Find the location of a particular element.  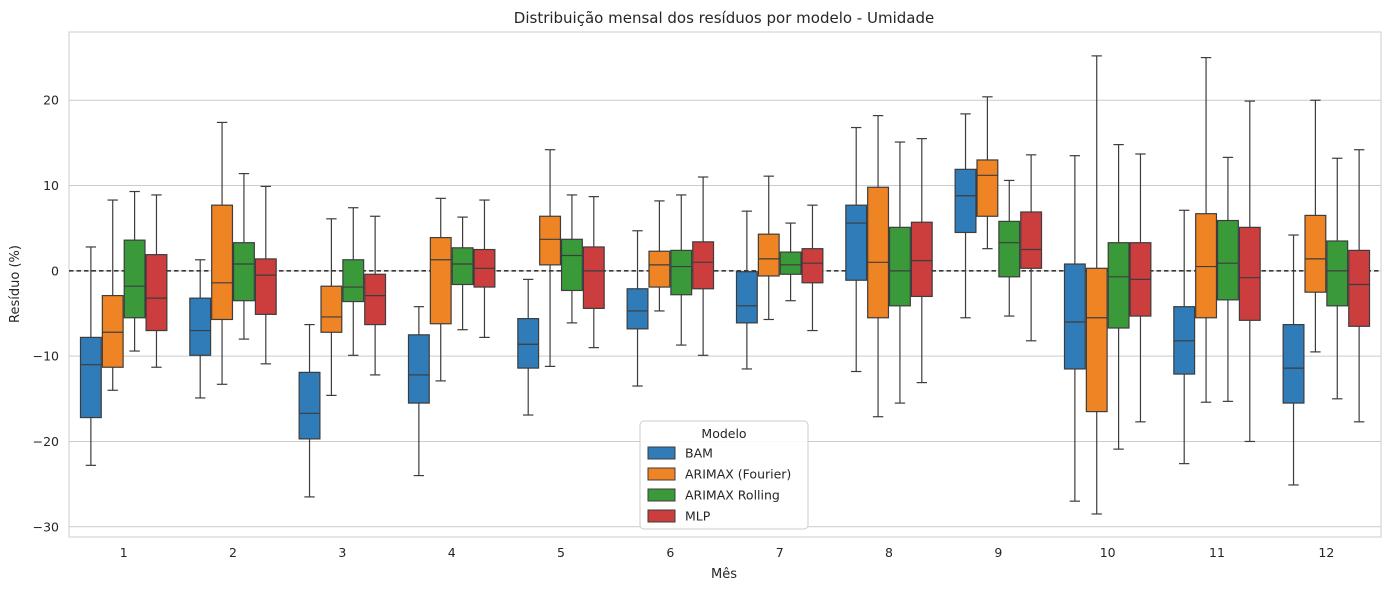

y-tick-label: −20 is located at coordinates (46, 441).